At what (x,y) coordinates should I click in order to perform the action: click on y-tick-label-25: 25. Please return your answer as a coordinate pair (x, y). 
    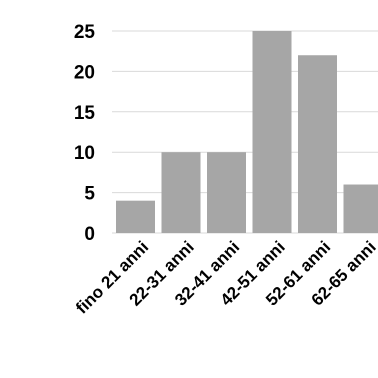
    Looking at the image, I should click on (85, 32).